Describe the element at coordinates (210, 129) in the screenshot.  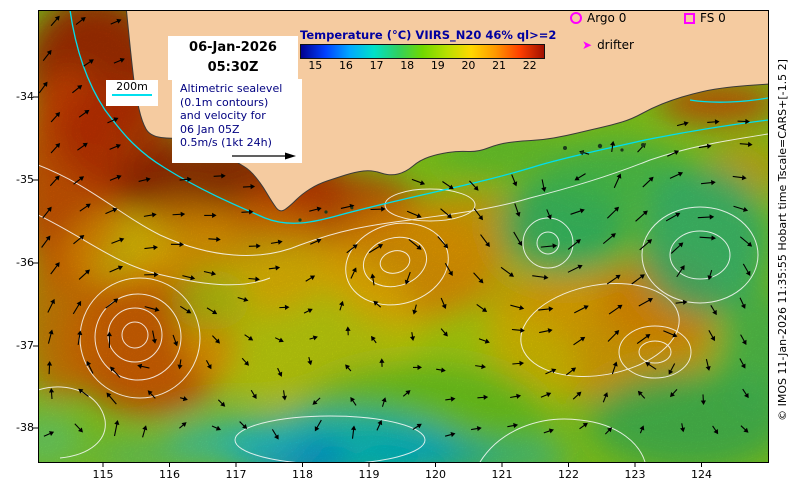
I see `info-line: 06 Jan 05Z` at that location.